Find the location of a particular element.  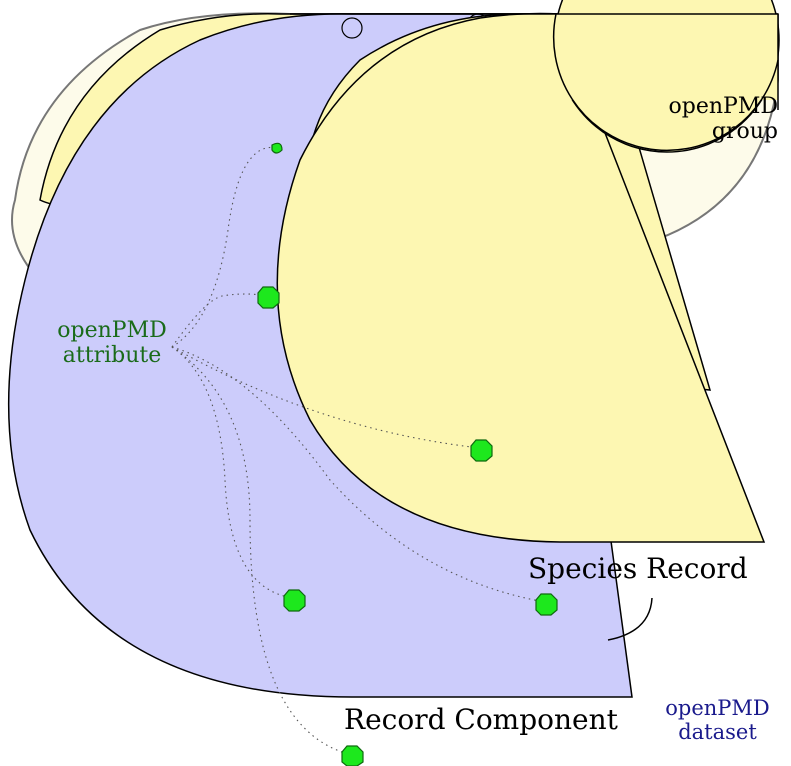

group-label: openPMD group is located at coordinates (719, 119).